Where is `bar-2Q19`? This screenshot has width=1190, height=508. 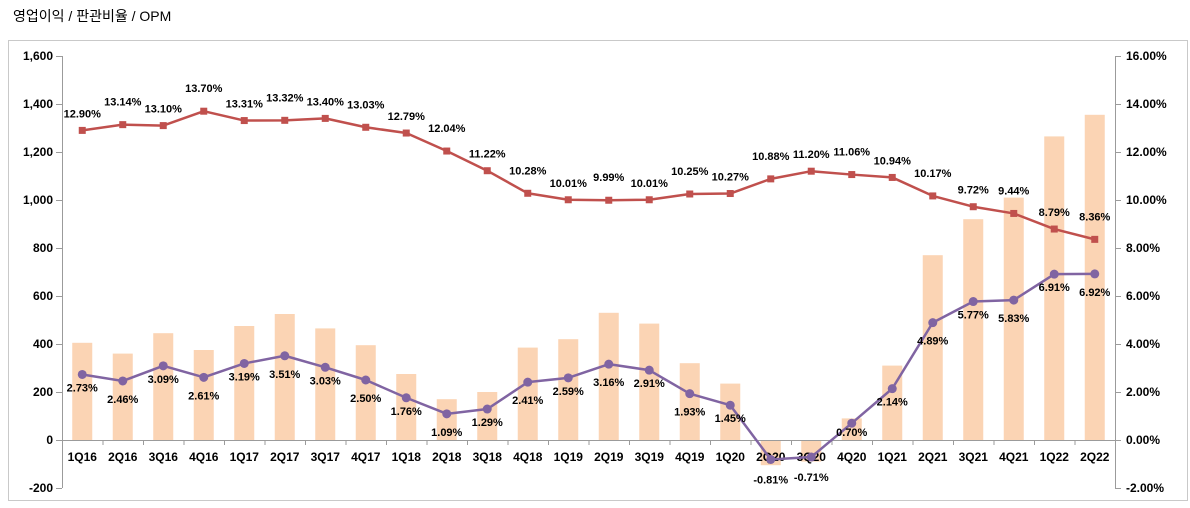
bar-2Q19 is located at coordinates (608, 376).